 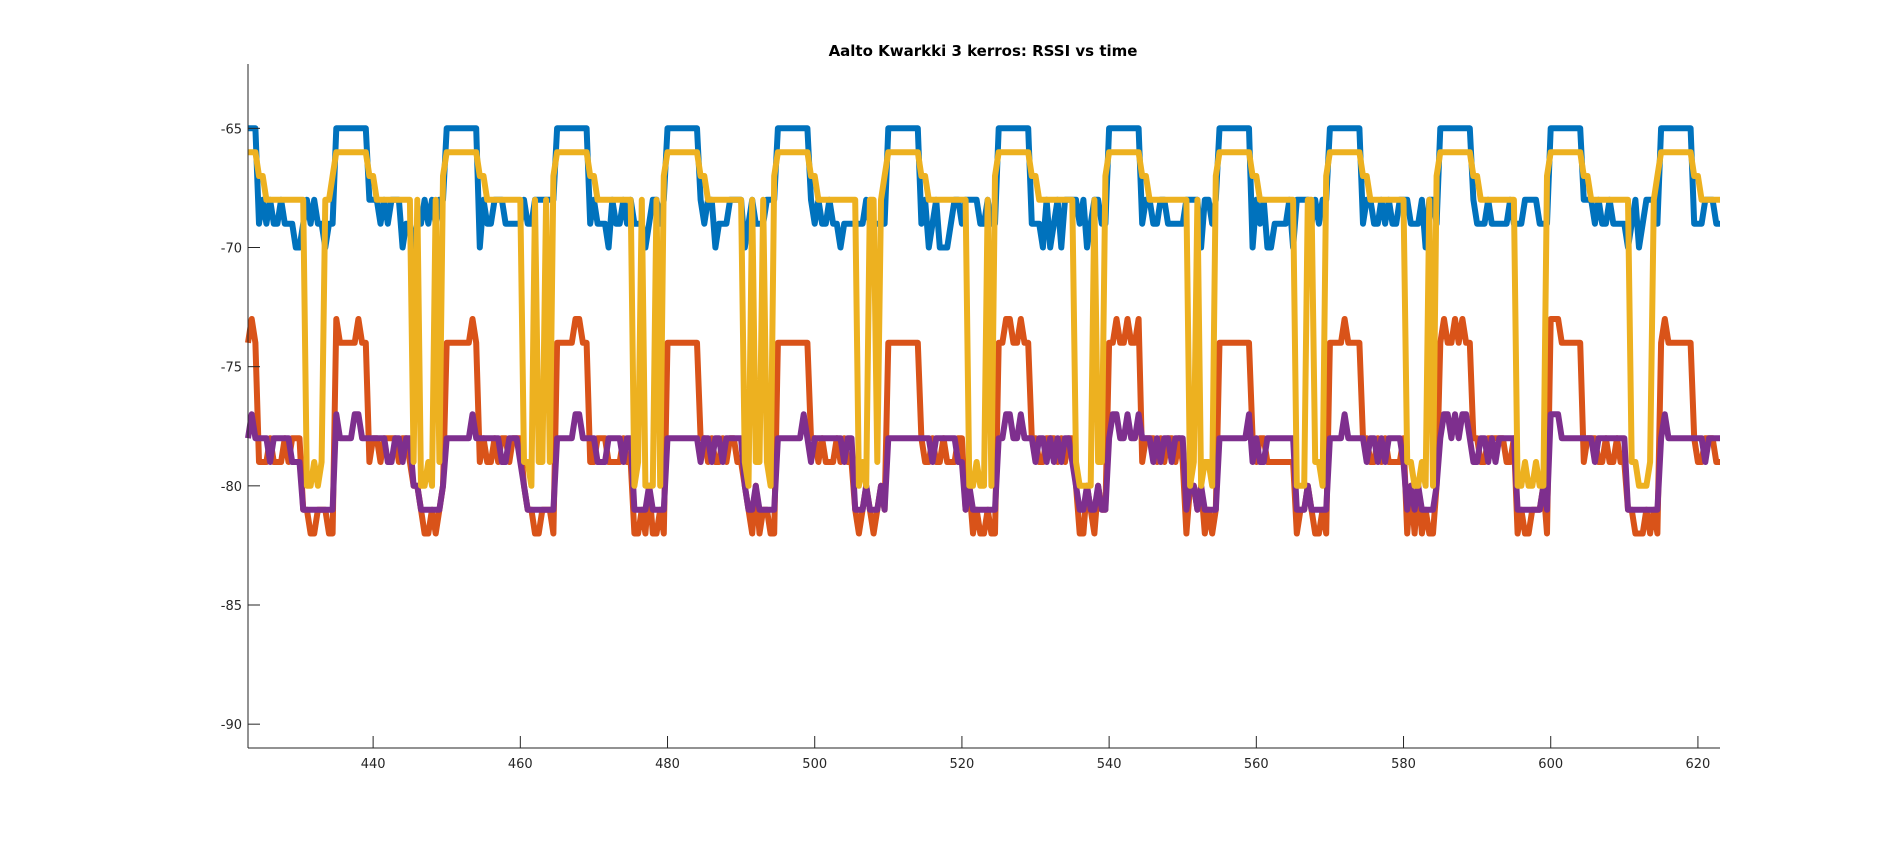 I want to click on y-tick-label: -75, so click(x=231, y=368).